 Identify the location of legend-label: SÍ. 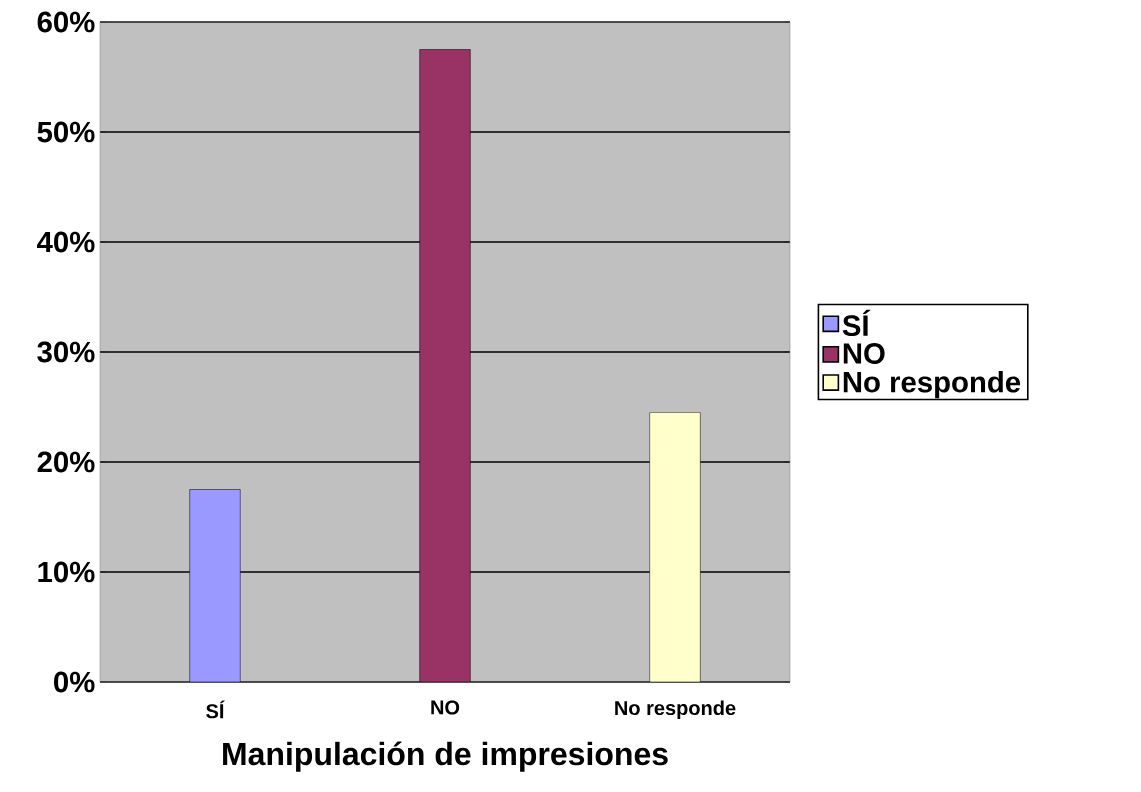
(856, 323).